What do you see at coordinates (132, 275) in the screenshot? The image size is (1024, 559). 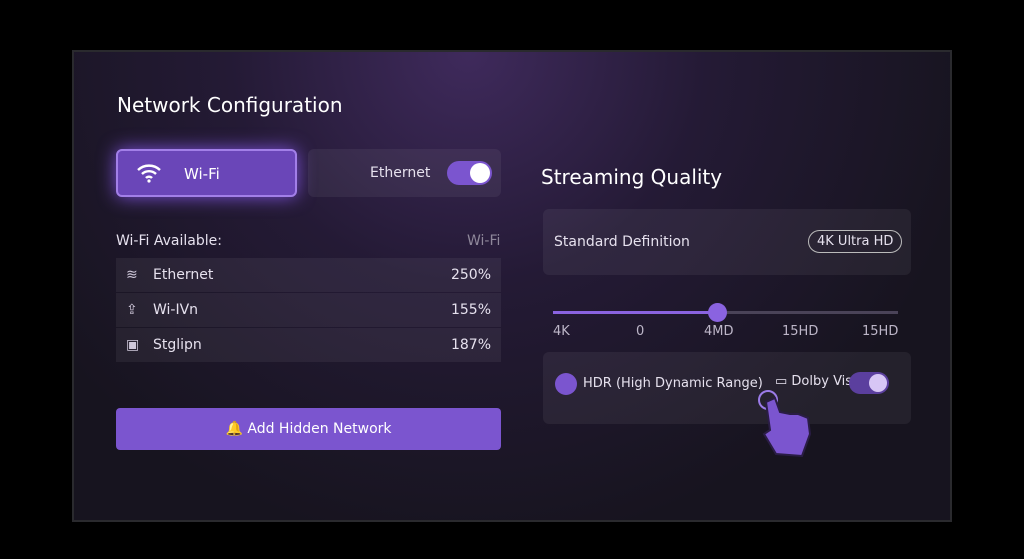 I see `network-icon: ≋` at bounding box center [132, 275].